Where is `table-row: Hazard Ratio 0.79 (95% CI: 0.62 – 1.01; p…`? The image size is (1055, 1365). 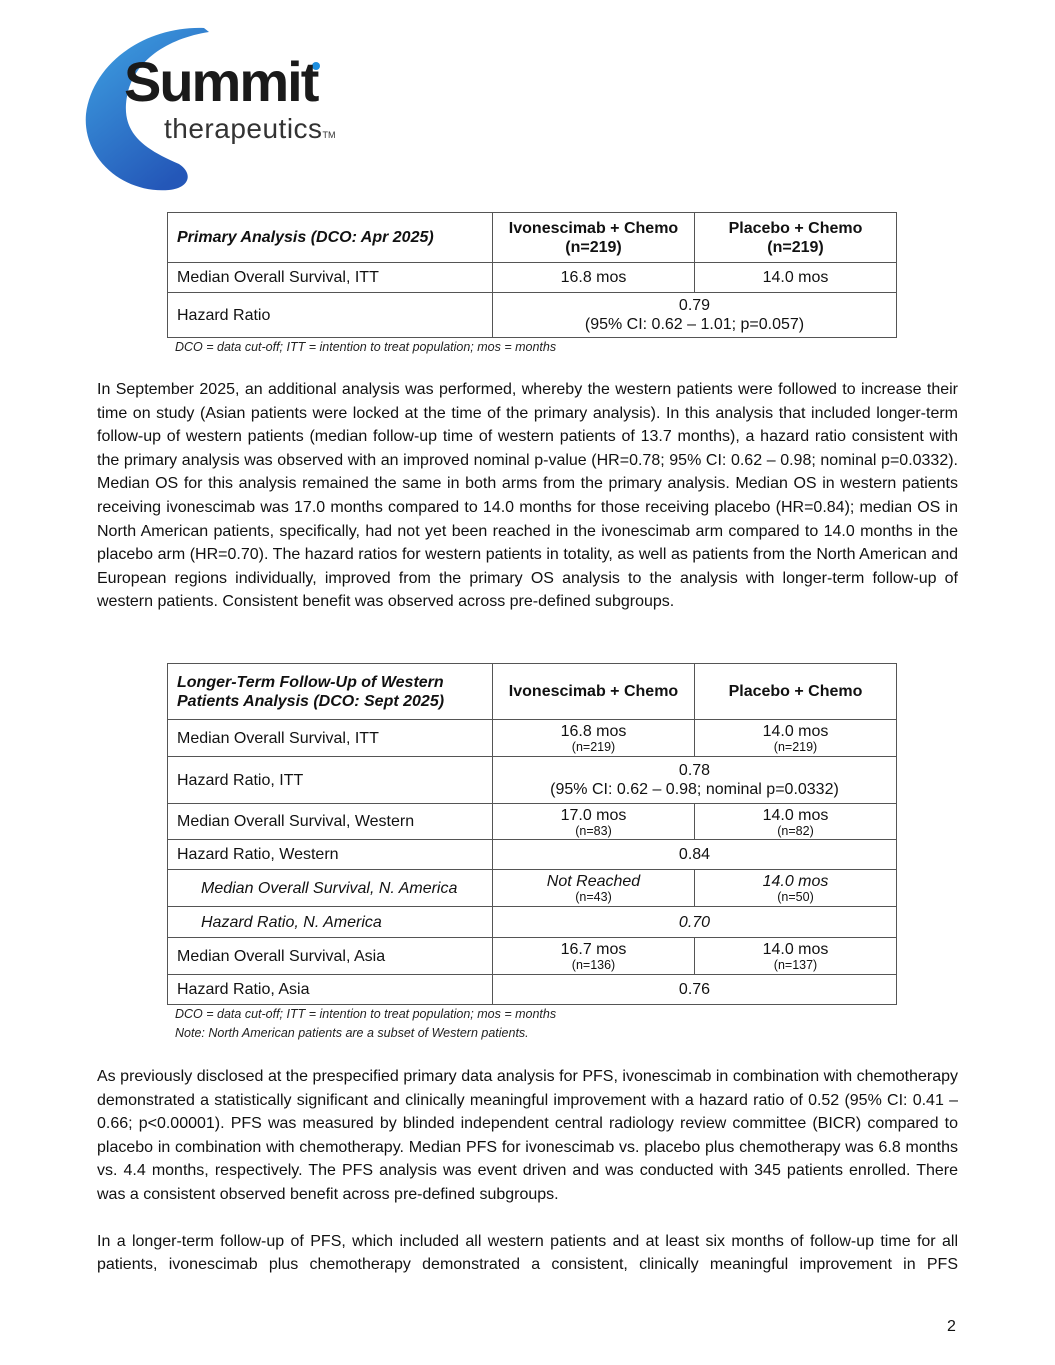 table-row: Hazard Ratio 0.79 (95% CI: 0.62 – 1.01; p… is located at coordinates (532, 315).